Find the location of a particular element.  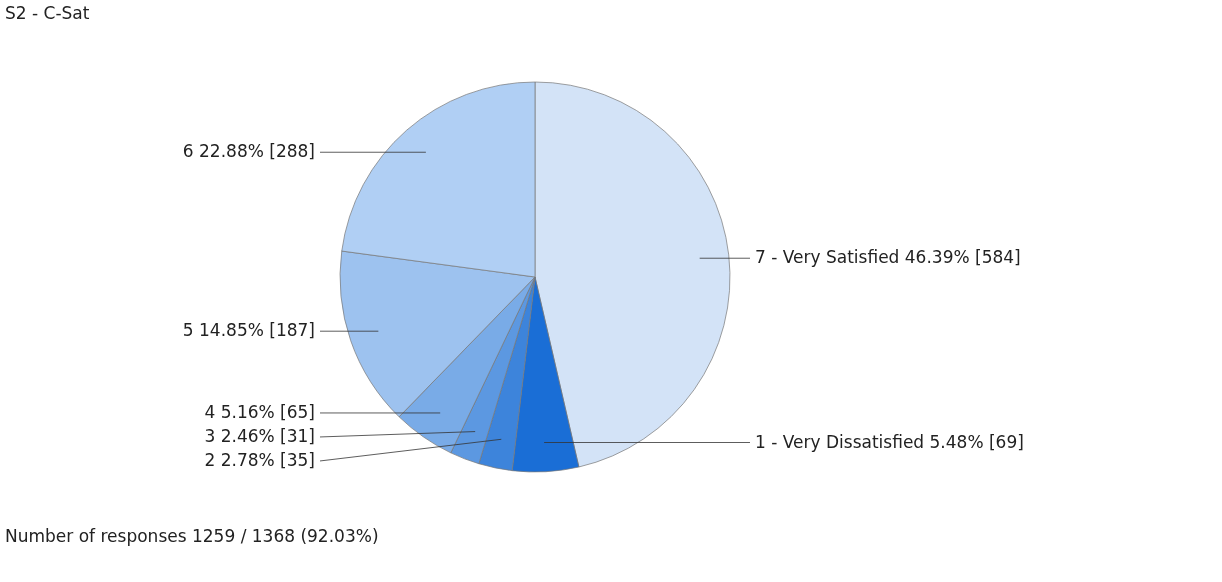

slice-label: 1 - Very Dissatisfied 5.48% [69] is located at coordinates (889, 441).